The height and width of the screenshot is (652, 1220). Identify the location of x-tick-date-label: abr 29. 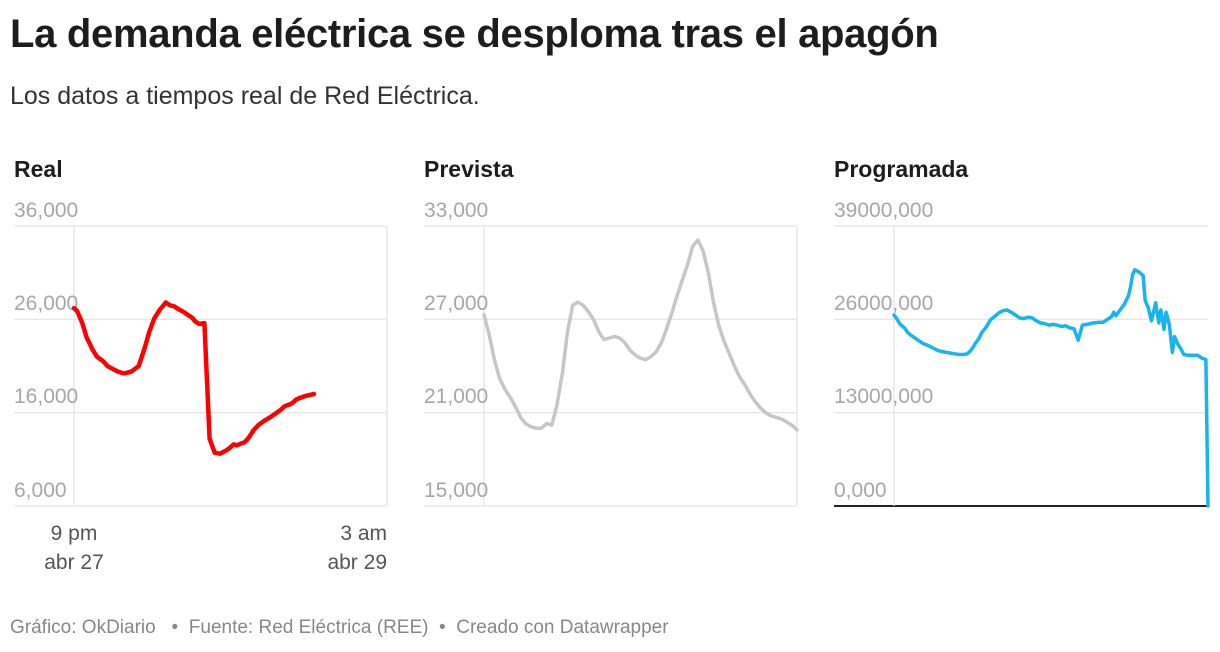
(357, 562).